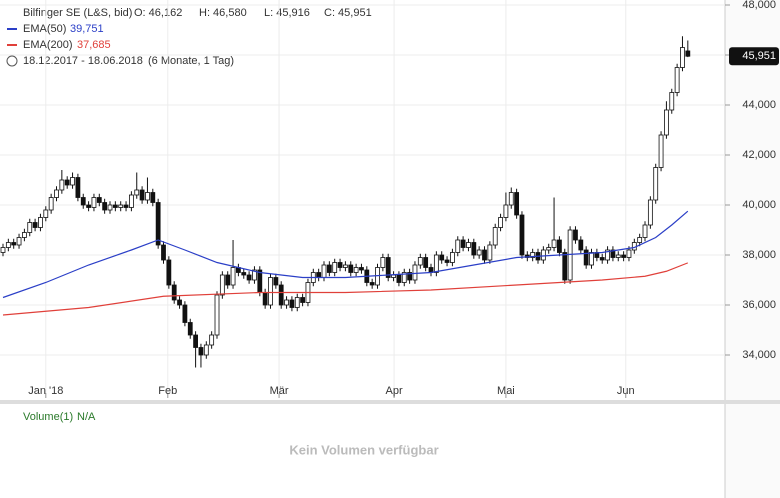 The image size is (780, 498). What do you see at coordinates (759, 205) in the screenshot?
I see `y-tick-label: 40,000` at bounding box center [759, 205].